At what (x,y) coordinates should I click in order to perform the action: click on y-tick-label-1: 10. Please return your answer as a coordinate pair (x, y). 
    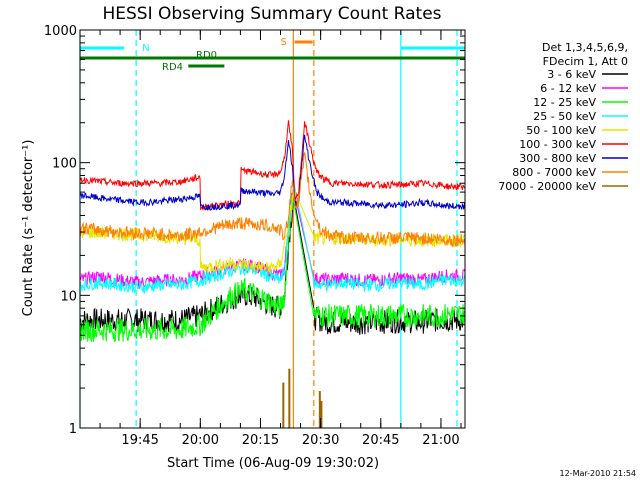
    Looking at the image, I should click on (68, 296).